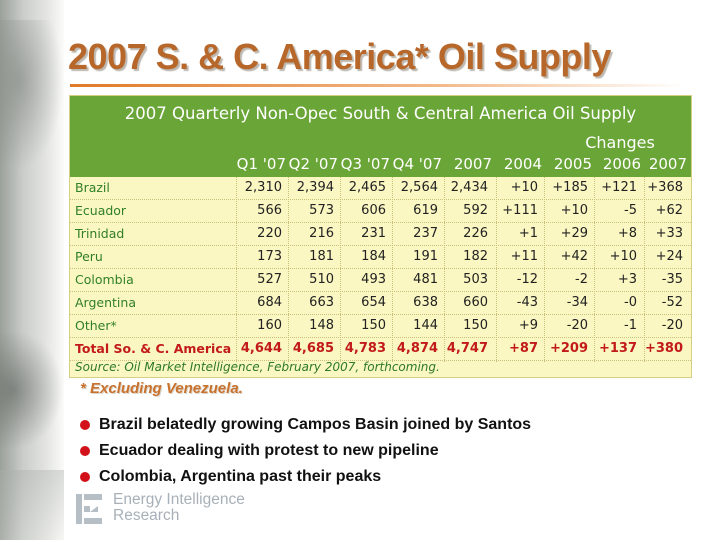  Describe the element at coordinates (373, 256) in the screenshot. I see `table-cell: 184` at that location.